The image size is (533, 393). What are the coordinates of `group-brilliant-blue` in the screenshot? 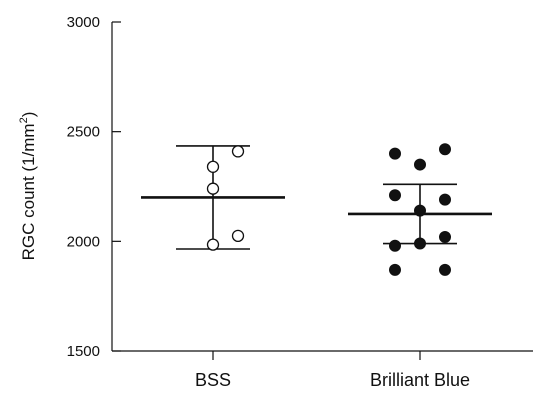 It's located at (420, 209).